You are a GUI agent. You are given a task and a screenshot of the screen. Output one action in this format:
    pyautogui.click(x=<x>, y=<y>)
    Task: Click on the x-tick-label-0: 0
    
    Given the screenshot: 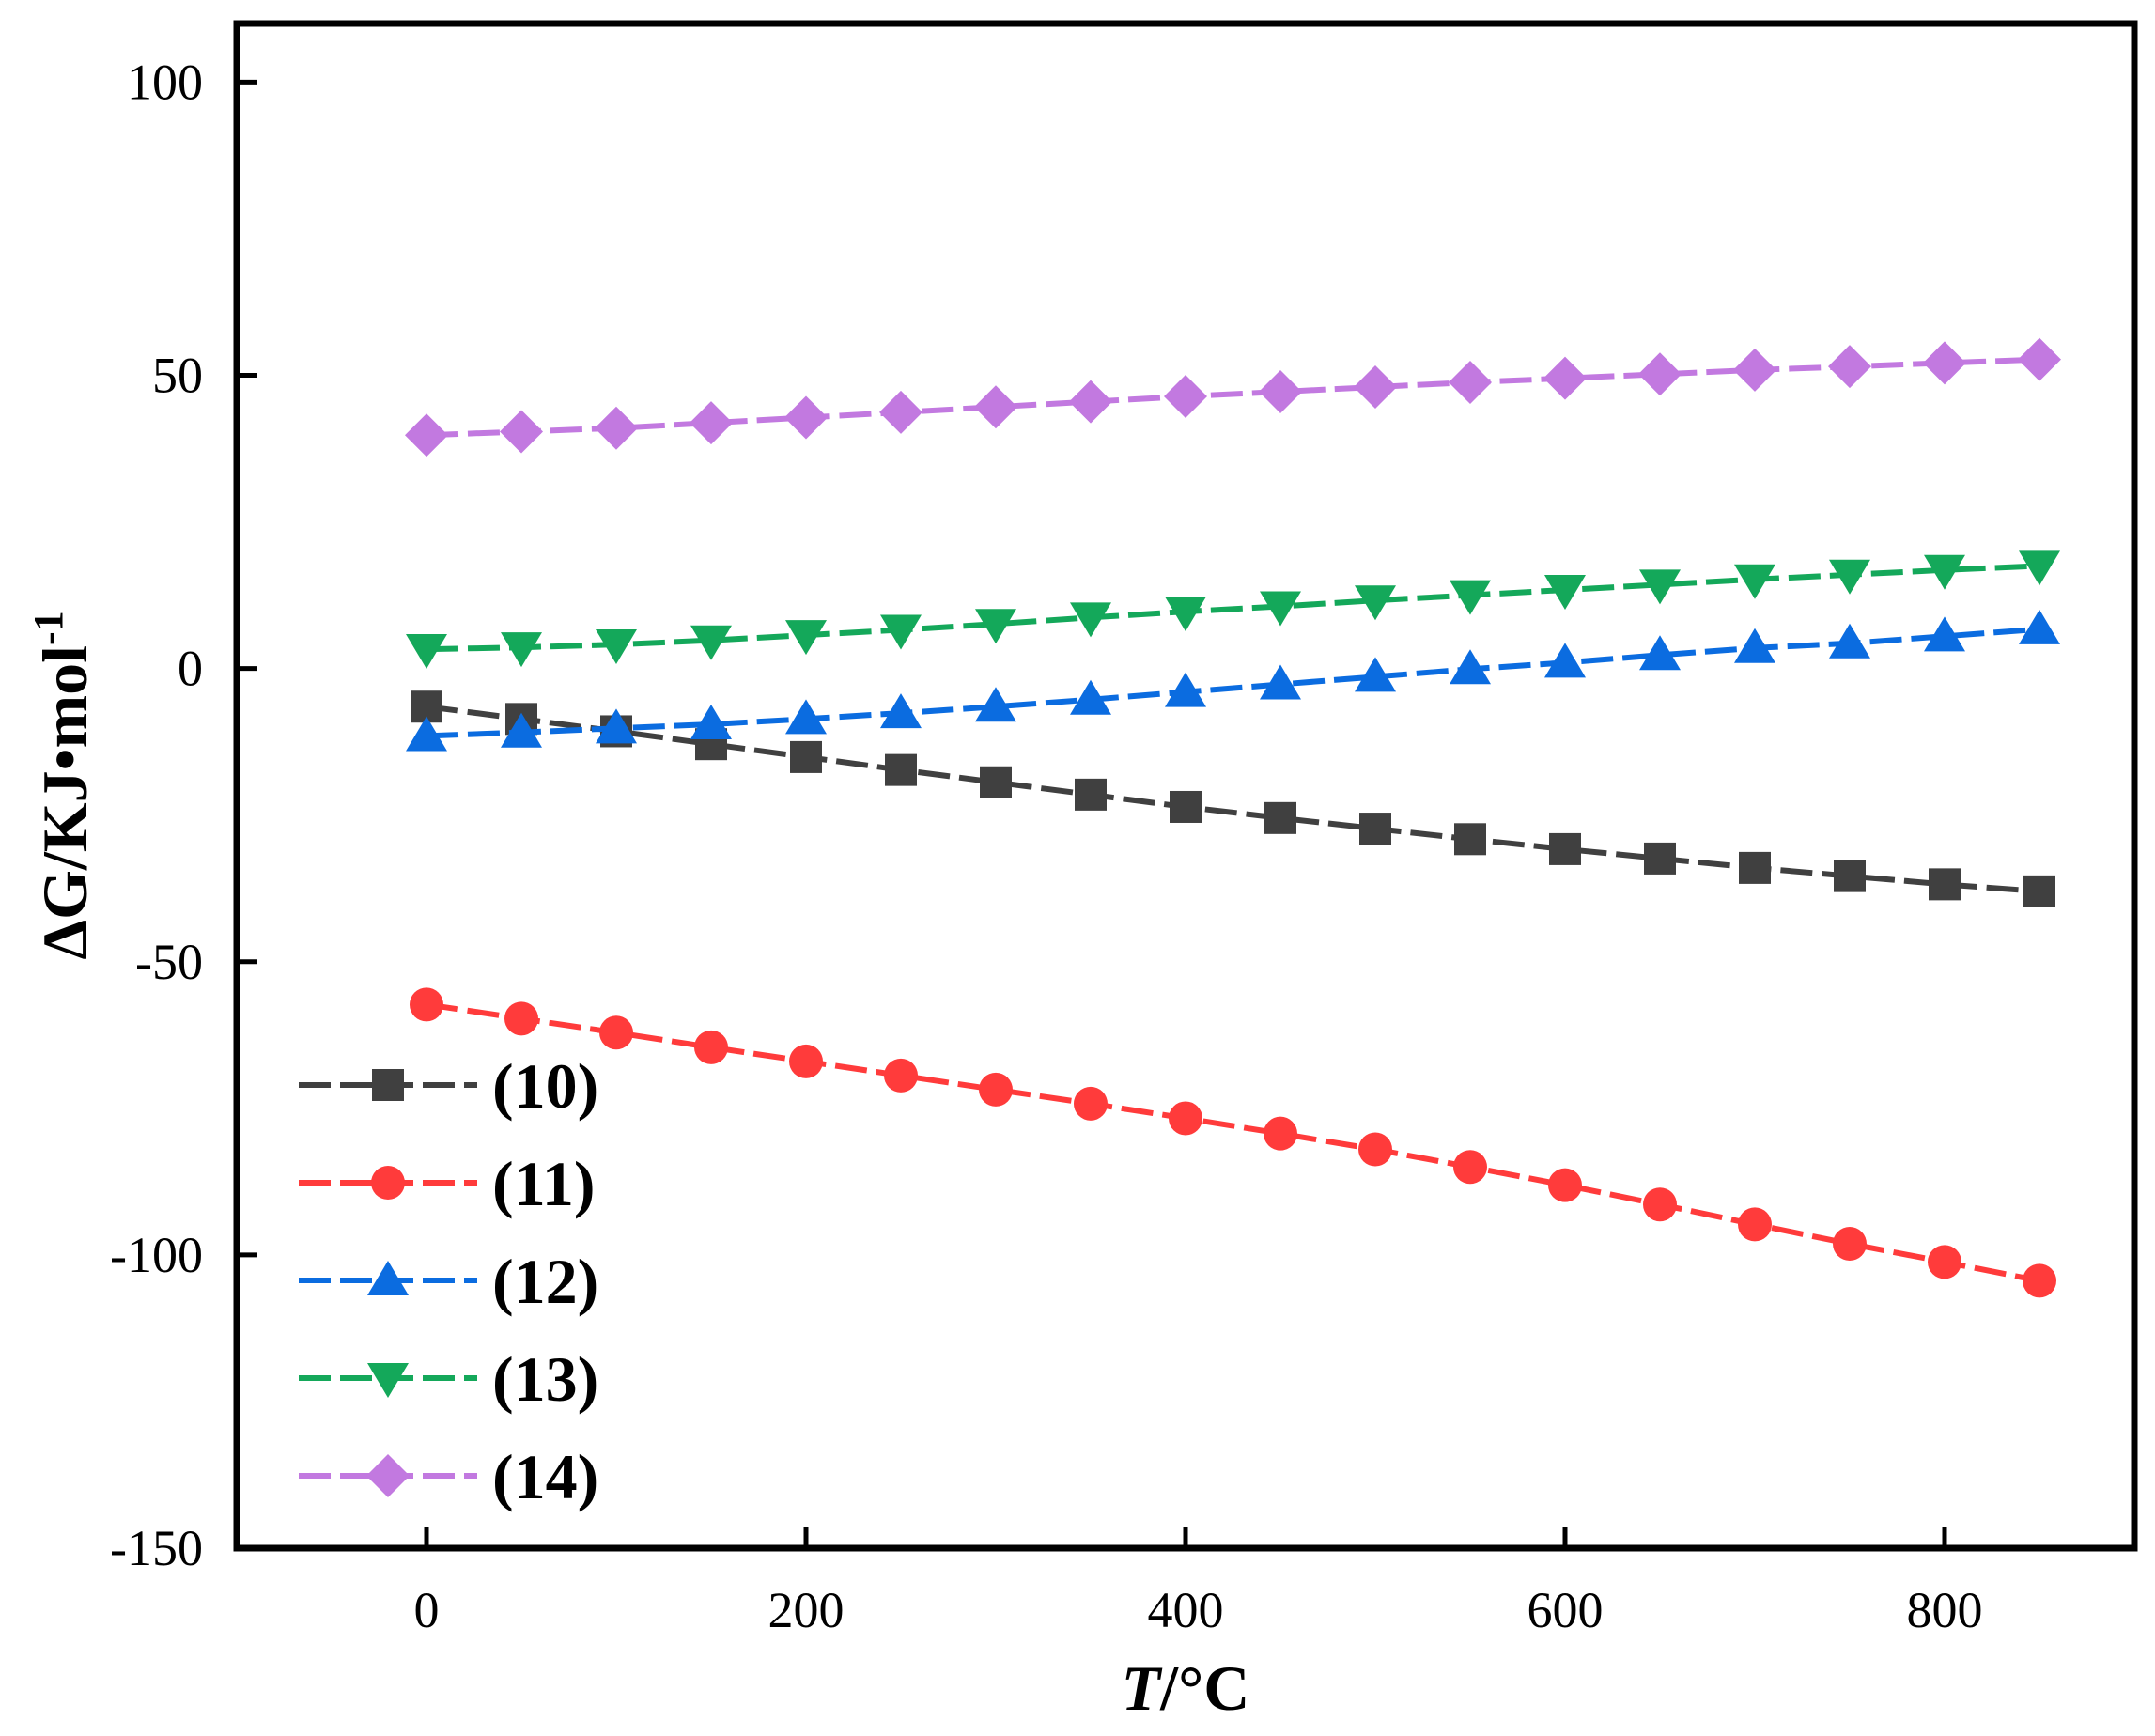 What is the action you would take?
    pyautogui.click(x=427, y=1610)
    